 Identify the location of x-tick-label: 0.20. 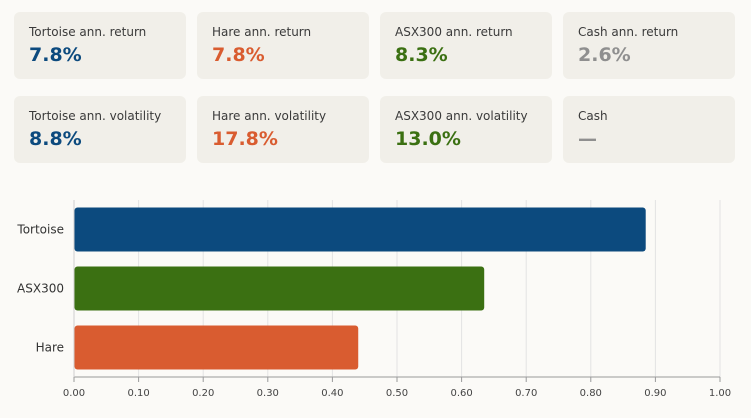
(203, 393).